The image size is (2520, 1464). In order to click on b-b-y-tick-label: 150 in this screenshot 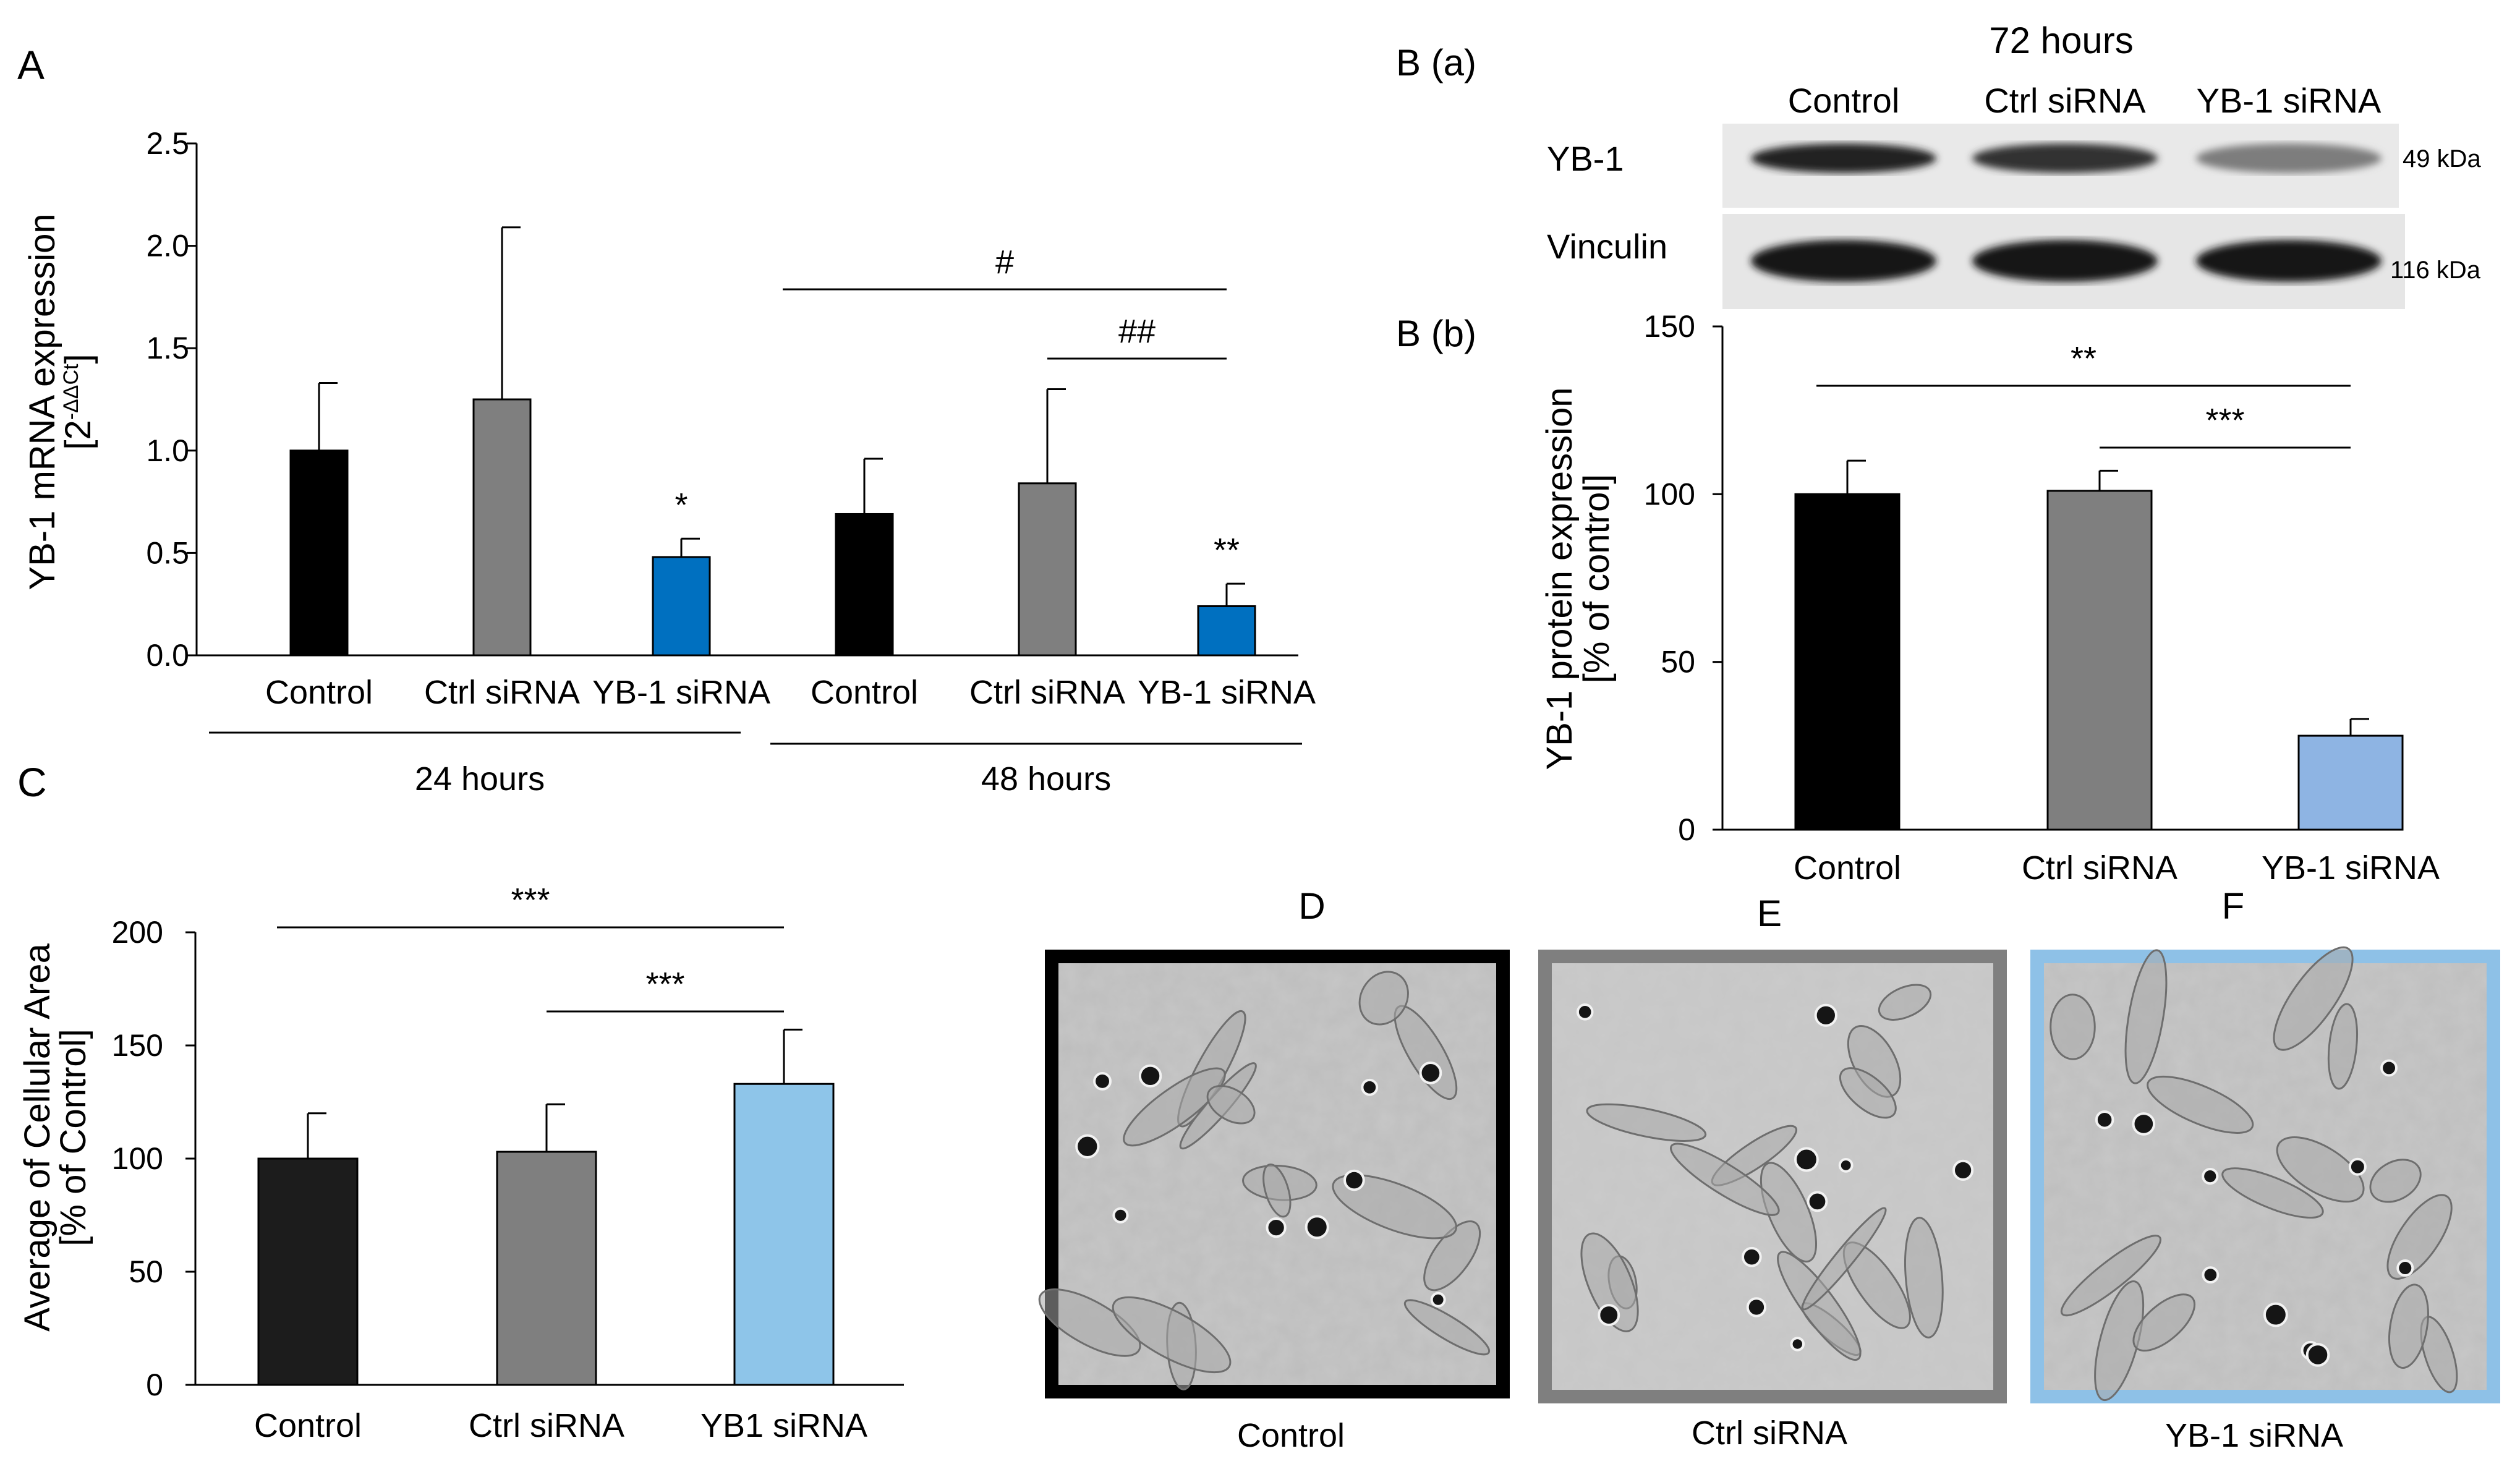, I will do `click(1669, 326)`.